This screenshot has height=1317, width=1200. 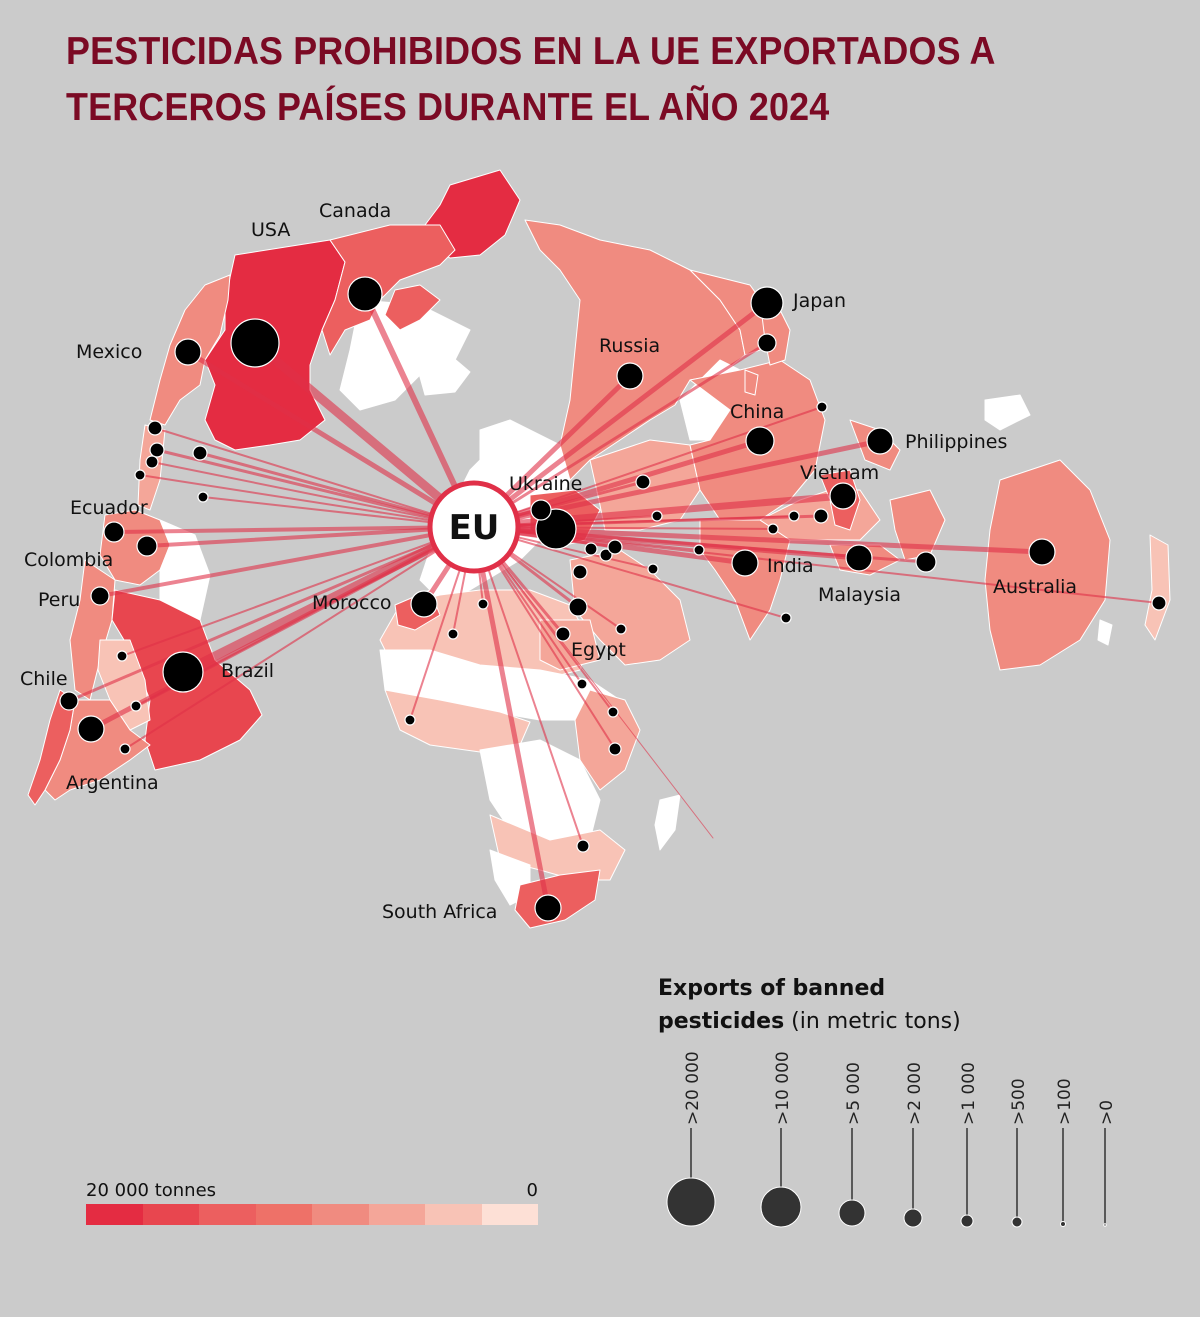 I want to click on canada-islands, so click(x=412, y=307).